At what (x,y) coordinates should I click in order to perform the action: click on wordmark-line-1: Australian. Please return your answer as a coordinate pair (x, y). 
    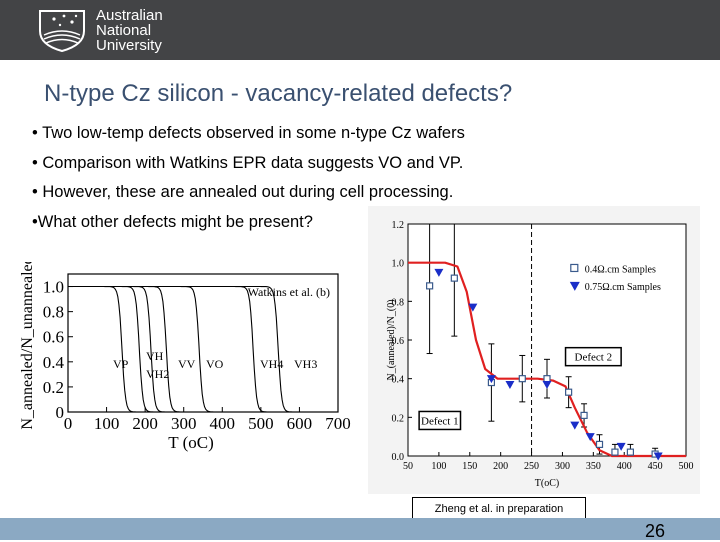
    Looking at the image, I should click on (129, 15).